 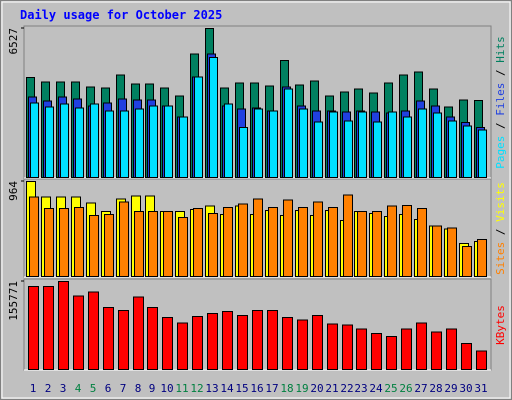 I want to click on x-tick-label: 18, so click(x=286, y=388).